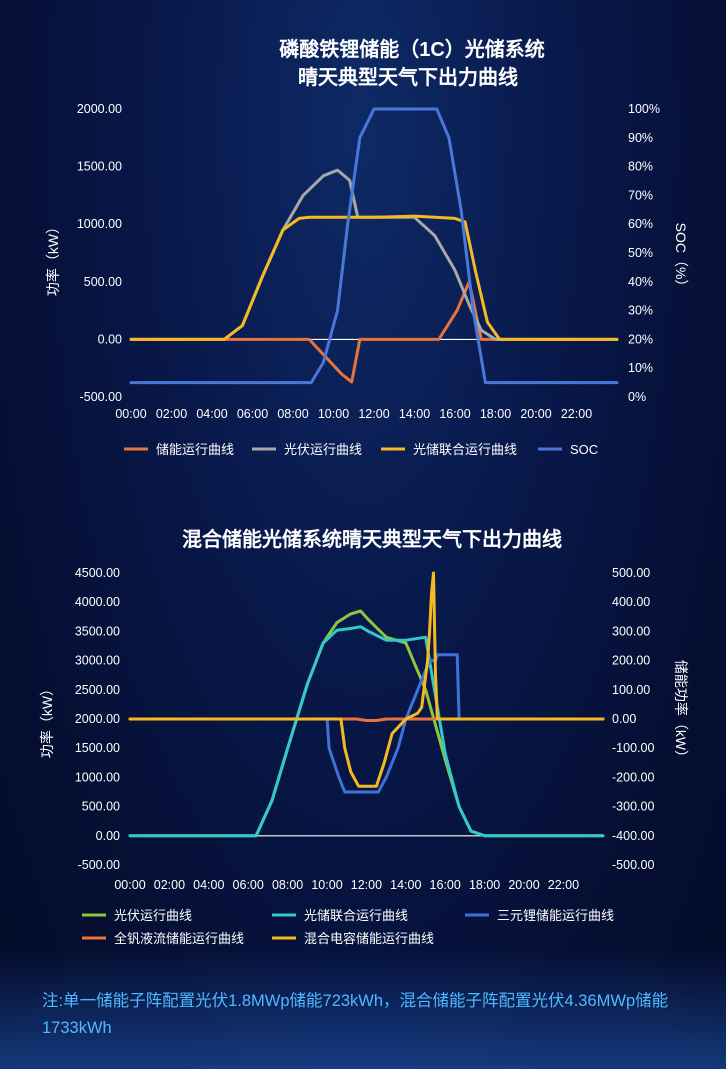 The width and height of the screenshot is (726, 1069). Describe the element at coordinates (637, 397) in the screenshot. I see `y2-tick-label: 0%` at that location.